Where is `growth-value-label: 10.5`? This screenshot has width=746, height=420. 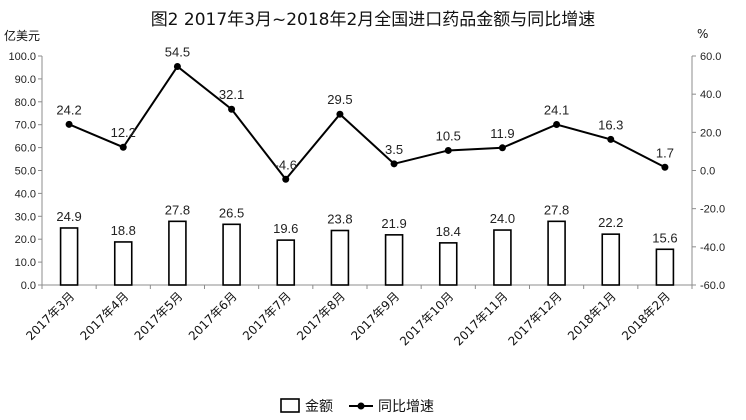
growth-value-label: 10.5 is located at coordinates (448, 135).